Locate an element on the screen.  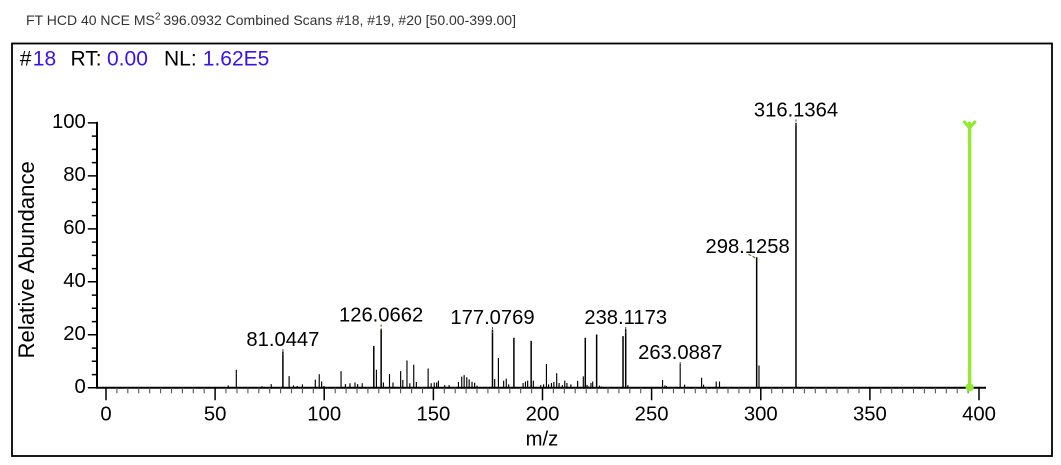
svg-text: 60 is located at coordinates (74, 228).